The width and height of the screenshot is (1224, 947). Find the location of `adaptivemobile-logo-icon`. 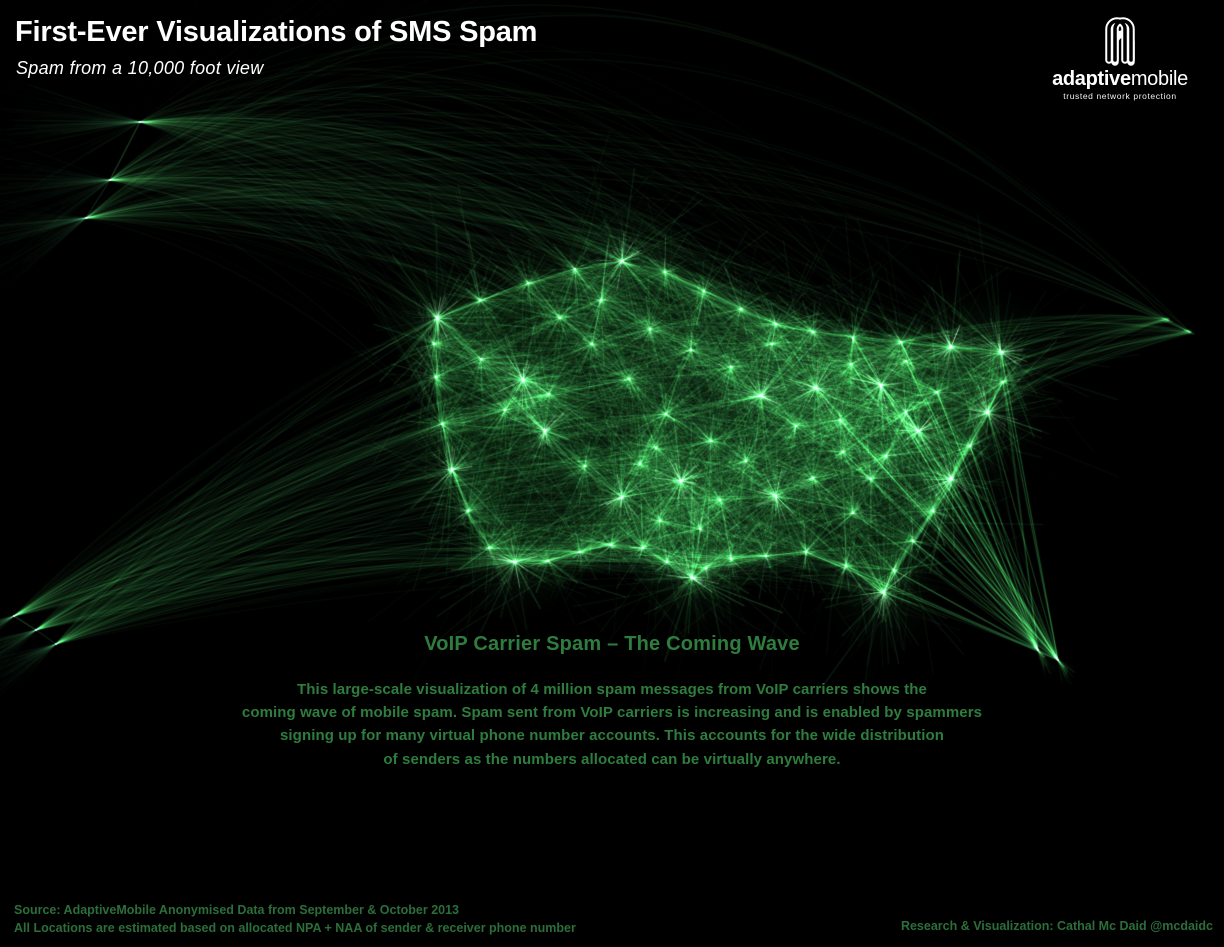

adaptivemobile-logo-icon is located at coordinates (1120, 41).